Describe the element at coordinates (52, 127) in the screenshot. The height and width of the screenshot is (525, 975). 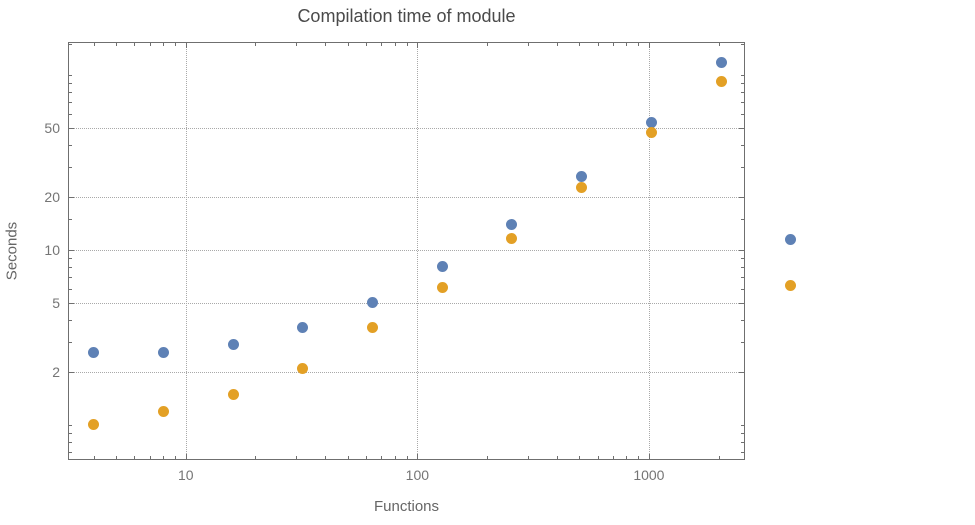
I see `y-tick-label: 50` at that location.